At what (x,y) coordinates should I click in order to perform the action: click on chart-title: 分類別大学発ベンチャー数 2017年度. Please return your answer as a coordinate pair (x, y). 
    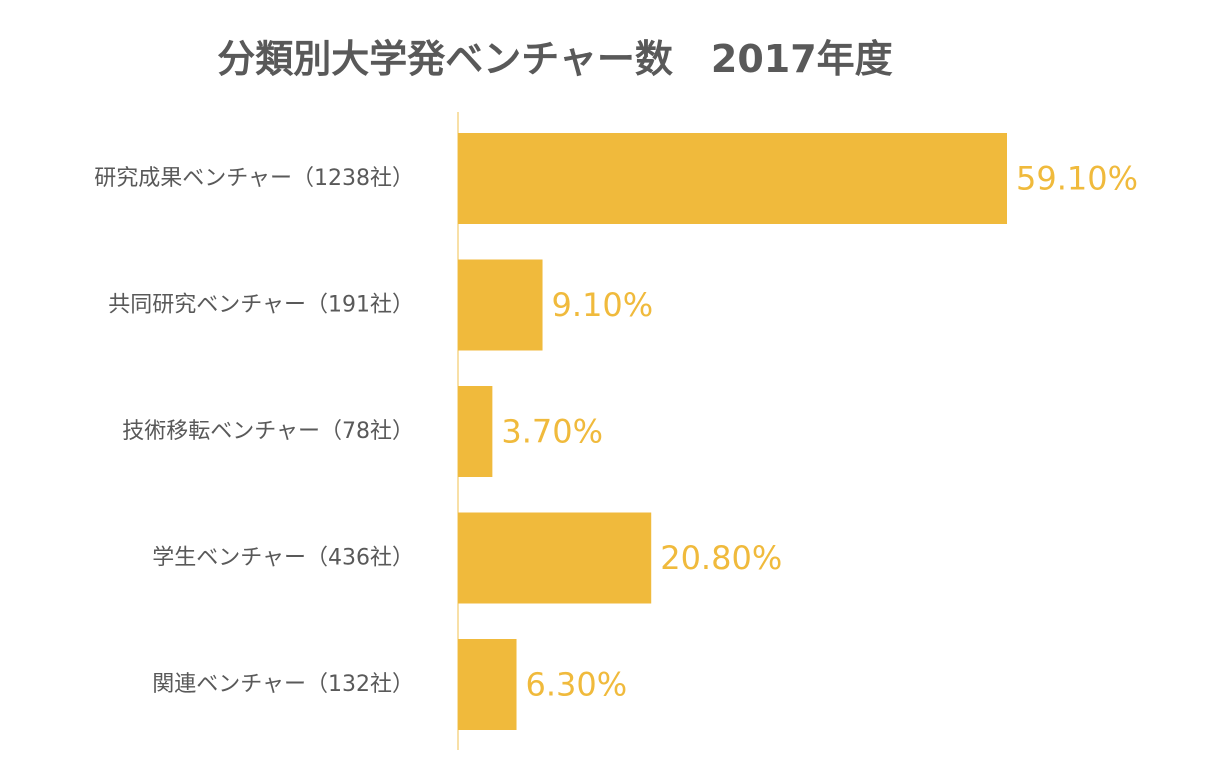
    Looking at the image, I should click on (555, 59).